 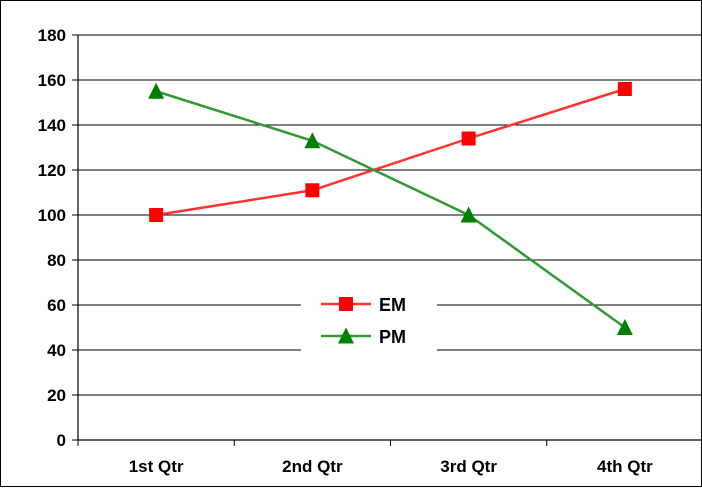 What do you see at coordinates (346, 304) in the screenshot?
I see `legend-marker-em` at bounding box center [346, 304].